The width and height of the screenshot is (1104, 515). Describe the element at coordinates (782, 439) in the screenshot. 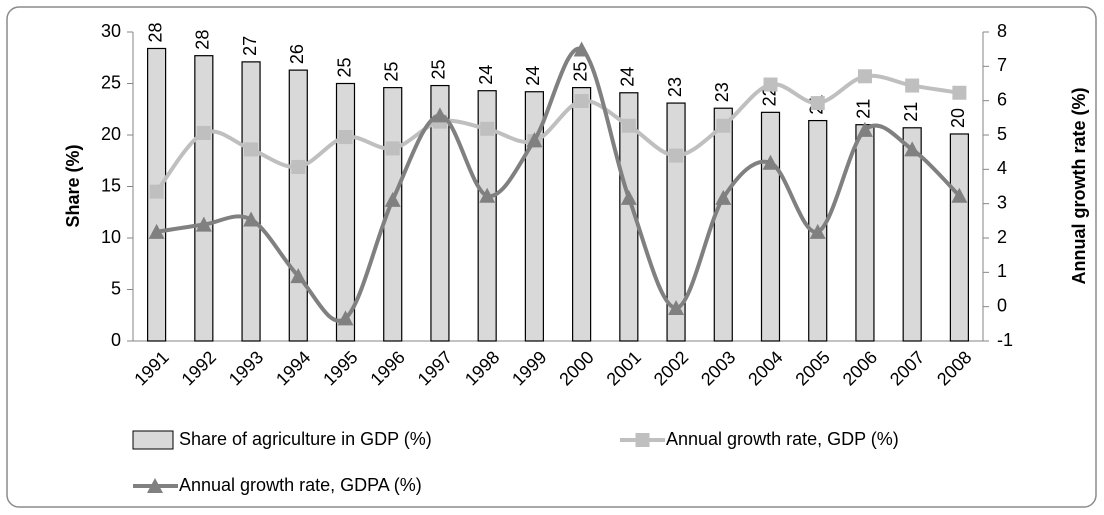

I see `legend-label: Annual growth rate, GDP (%)` at that location.